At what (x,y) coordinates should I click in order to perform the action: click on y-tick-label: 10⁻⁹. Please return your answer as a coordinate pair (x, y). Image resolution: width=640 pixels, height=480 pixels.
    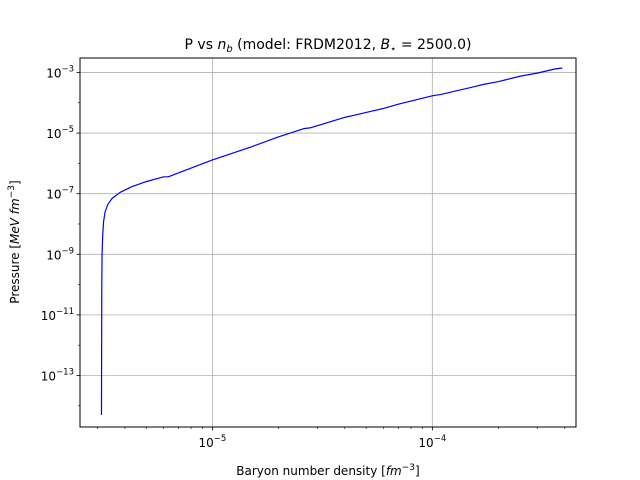
    Looking at the image, I should click on (60, 254).